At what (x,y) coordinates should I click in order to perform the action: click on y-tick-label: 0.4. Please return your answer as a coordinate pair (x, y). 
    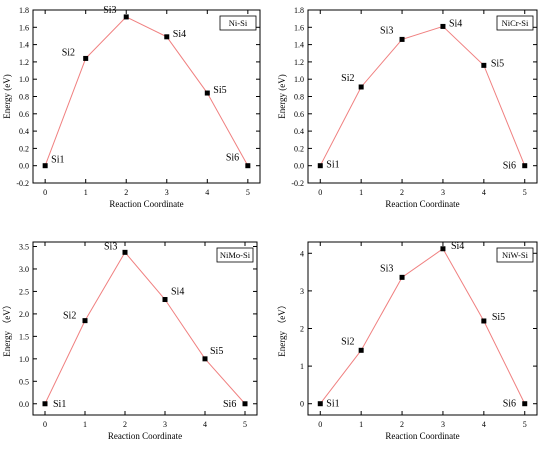
    Looking at the image, I should click on (24, 131).